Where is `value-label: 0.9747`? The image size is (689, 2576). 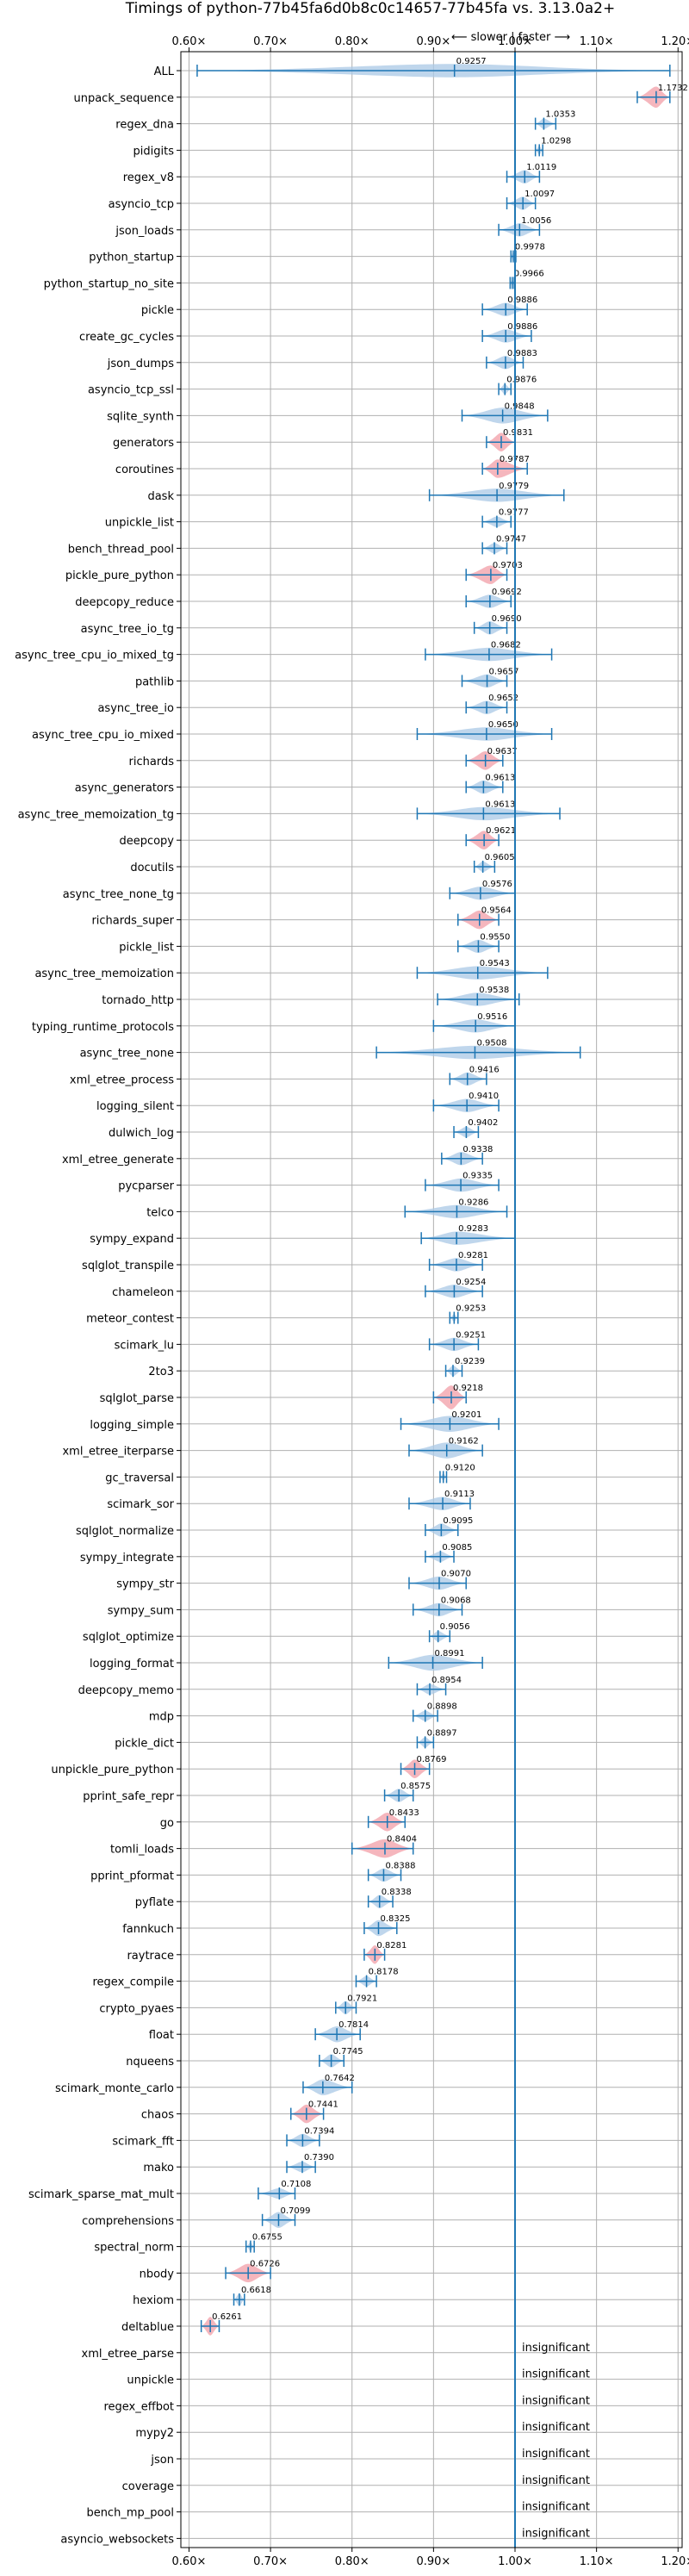
value-label: 0.9747 is located at coordinates (511, 539).